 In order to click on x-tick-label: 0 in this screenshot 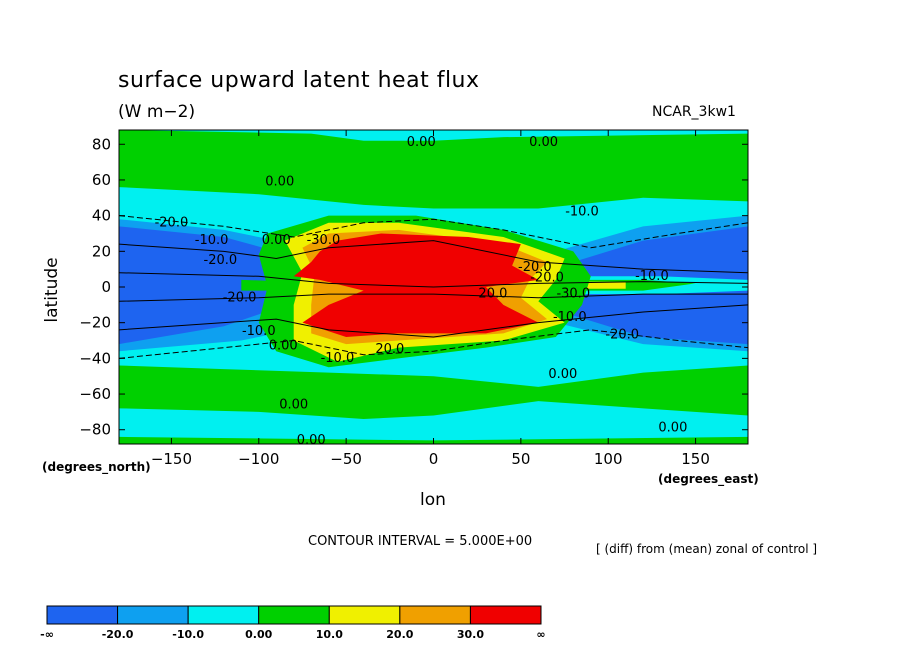, I will do `click(434, 459)`.